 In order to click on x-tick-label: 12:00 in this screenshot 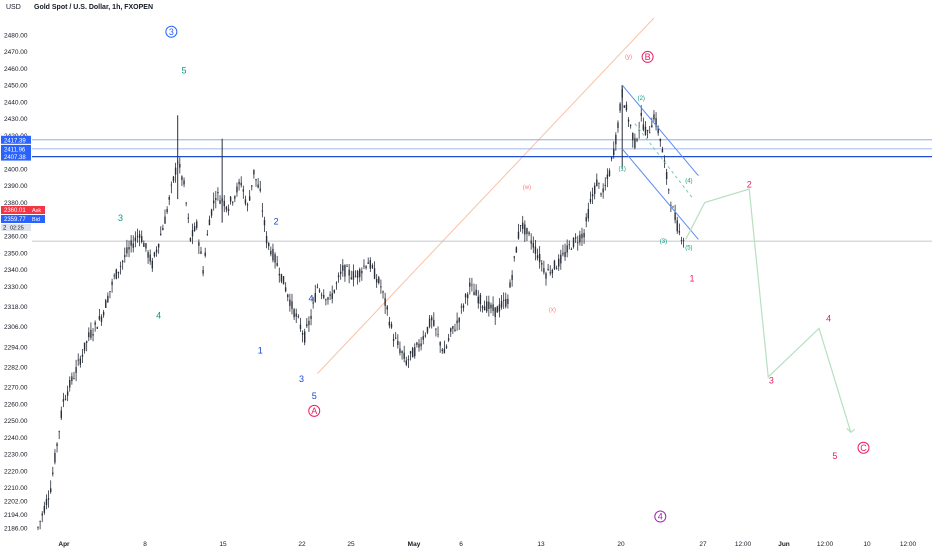, I will do `click(908, 544)`.